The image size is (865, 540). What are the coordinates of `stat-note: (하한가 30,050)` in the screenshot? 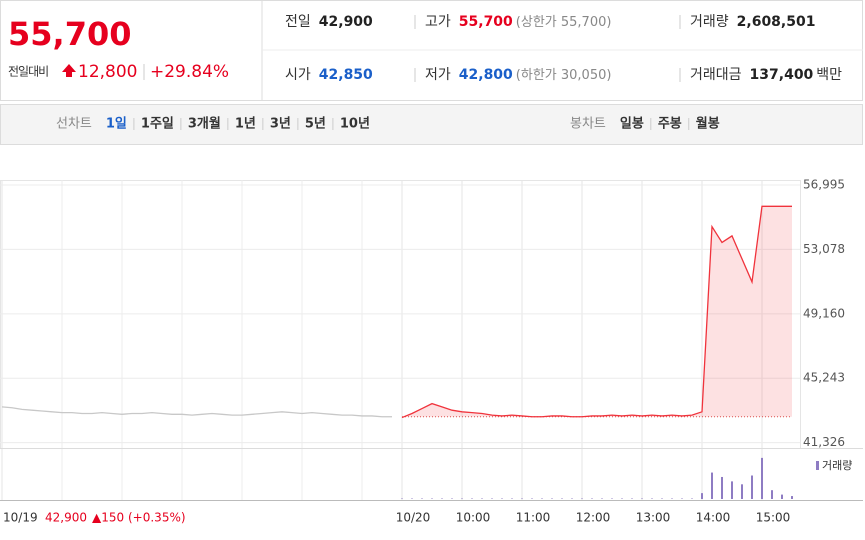 It's located at (564, 75).